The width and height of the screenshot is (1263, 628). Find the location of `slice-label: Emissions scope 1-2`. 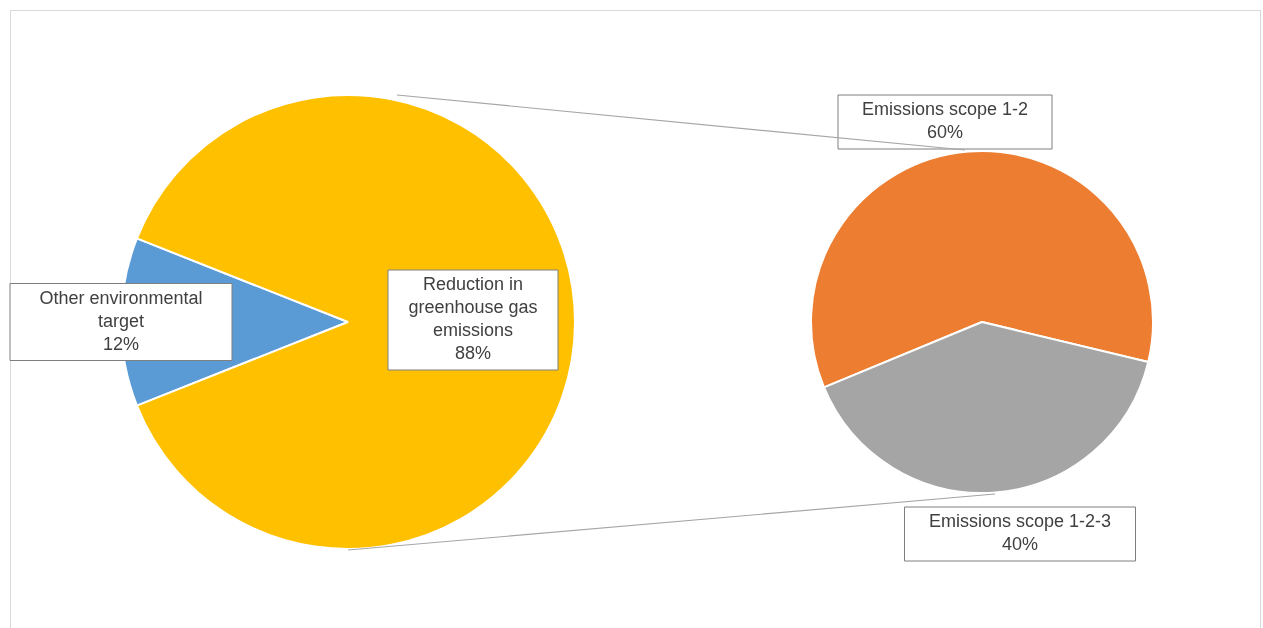

slice-label: Emissions scope 1-2 is located at coordinates (945, 109).